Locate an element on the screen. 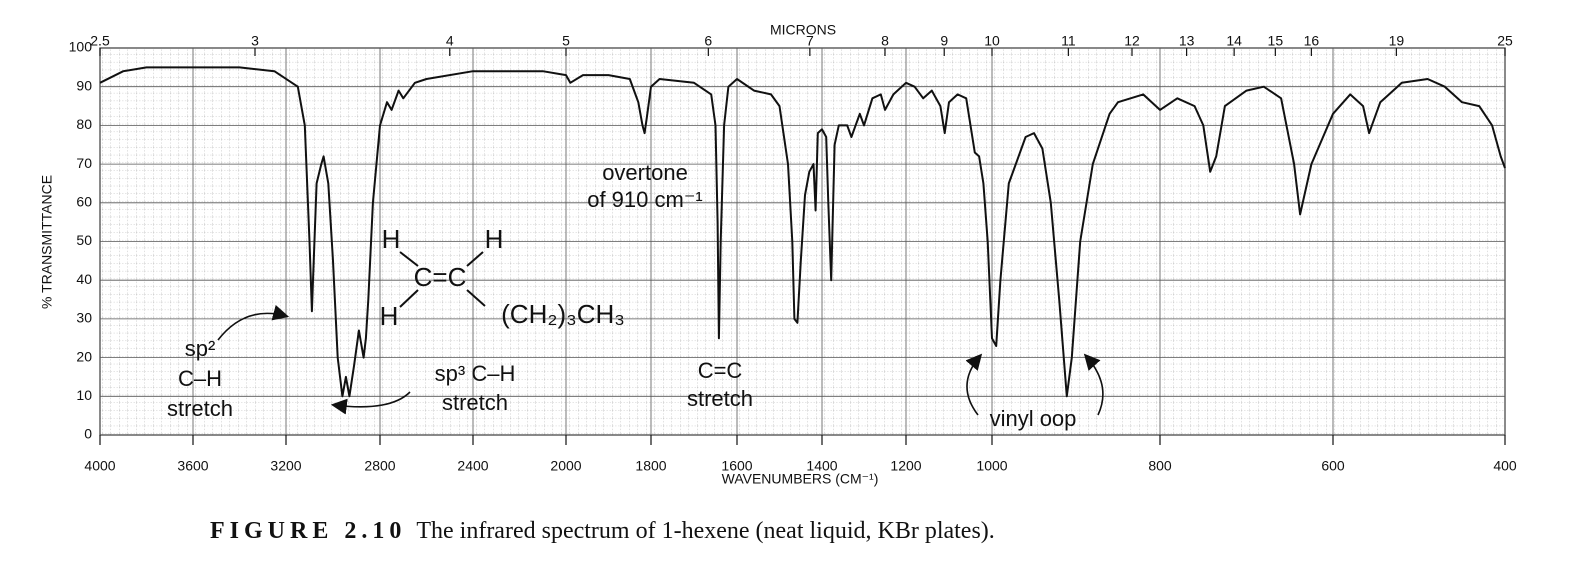  x-tick-label: 1600 is located at coordinates (736, 466).